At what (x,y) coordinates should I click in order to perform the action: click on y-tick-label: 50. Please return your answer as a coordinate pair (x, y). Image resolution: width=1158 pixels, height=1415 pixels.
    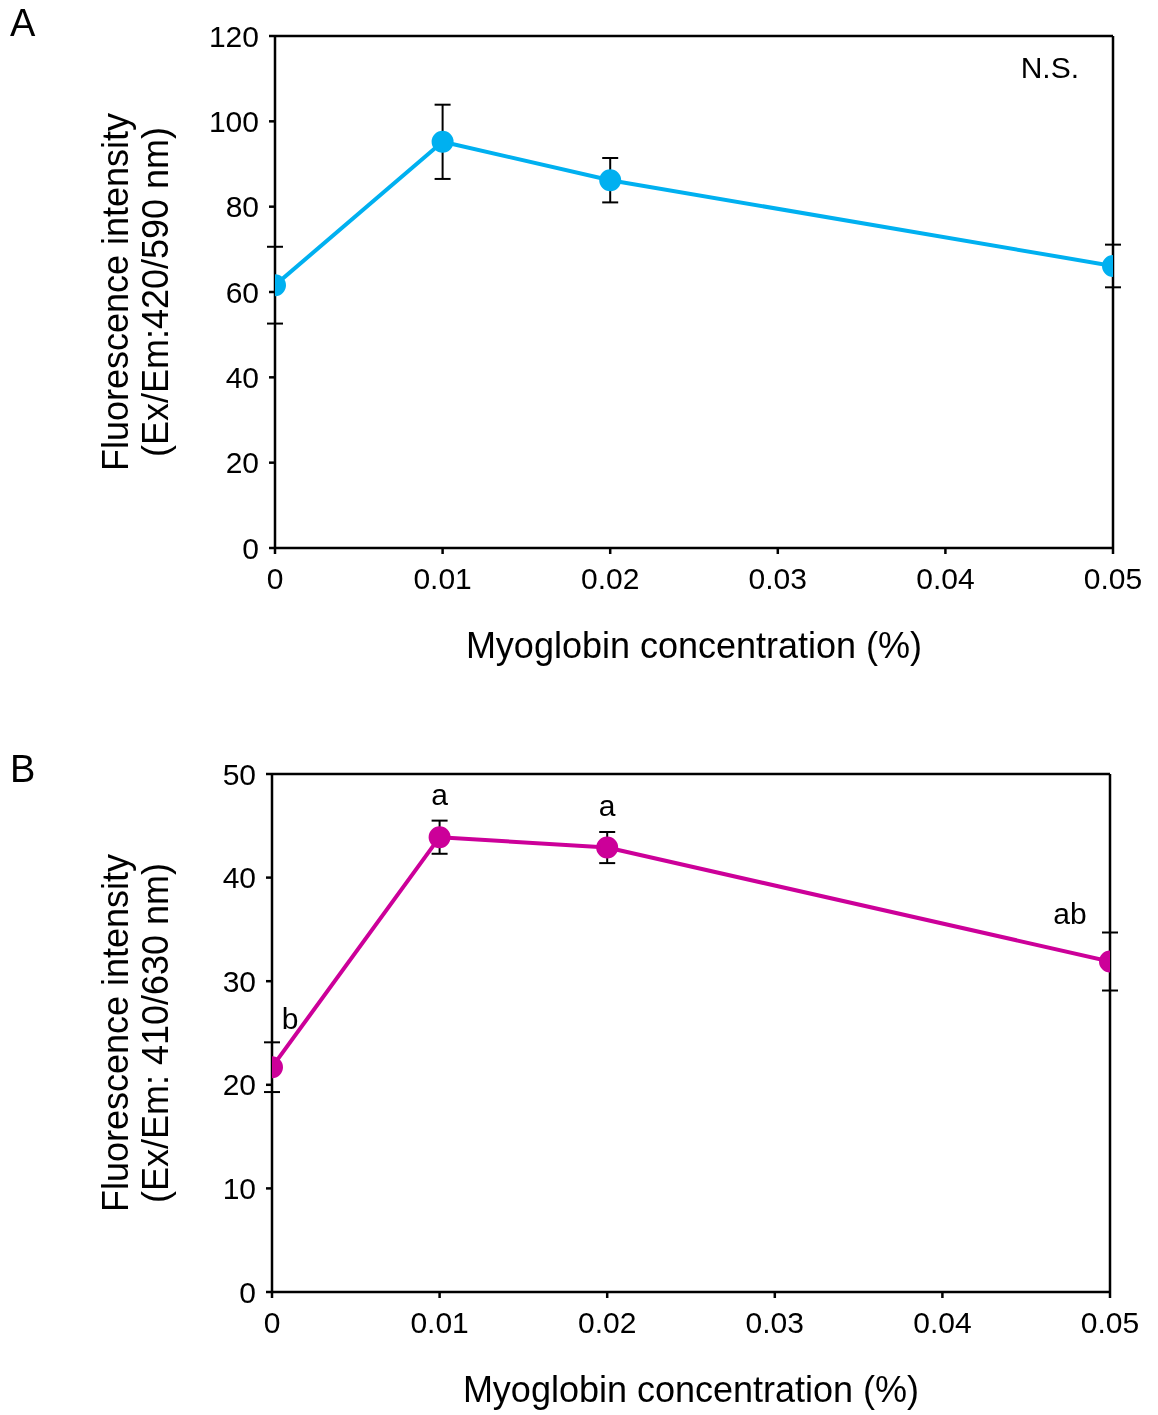
    Looking at the image, I should click on (239, 774).